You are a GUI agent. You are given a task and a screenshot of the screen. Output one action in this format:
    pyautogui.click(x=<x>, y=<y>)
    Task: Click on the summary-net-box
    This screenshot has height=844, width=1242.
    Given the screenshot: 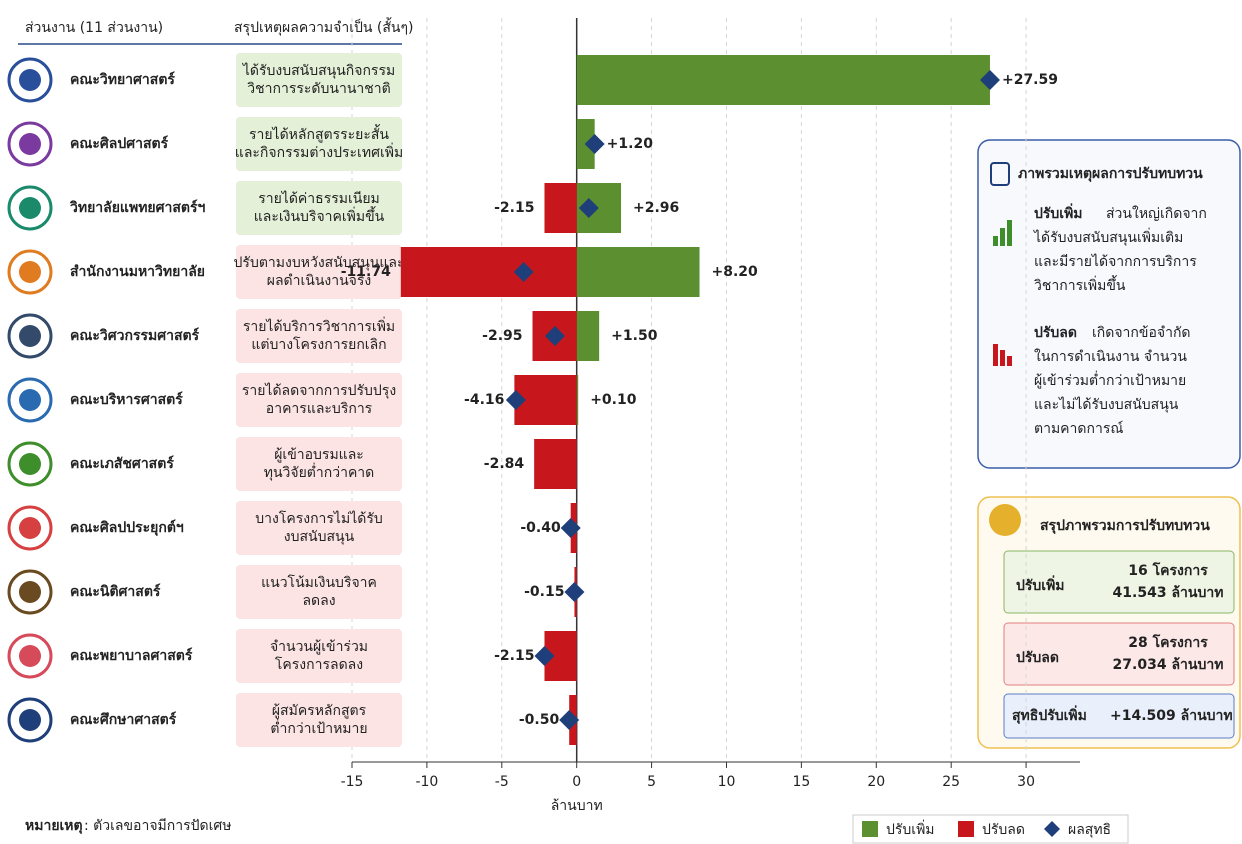 What is the action you would take?
    pyautogui.click(x=1119, y=716)
    